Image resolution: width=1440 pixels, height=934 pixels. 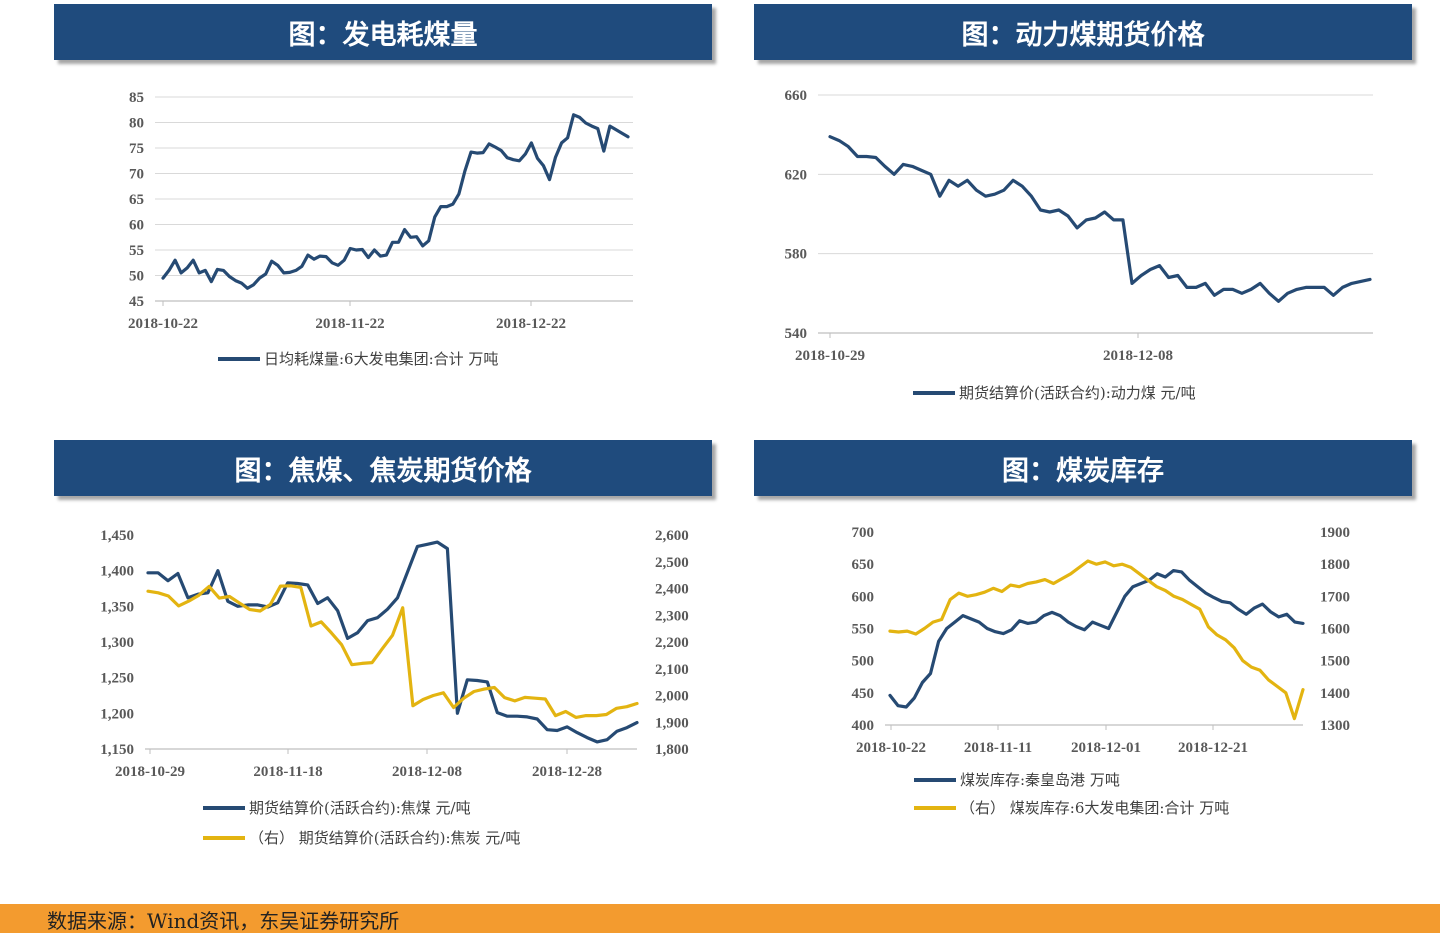 I want to click on y2-tick-label: 2,200, so click(x=672, y=643).